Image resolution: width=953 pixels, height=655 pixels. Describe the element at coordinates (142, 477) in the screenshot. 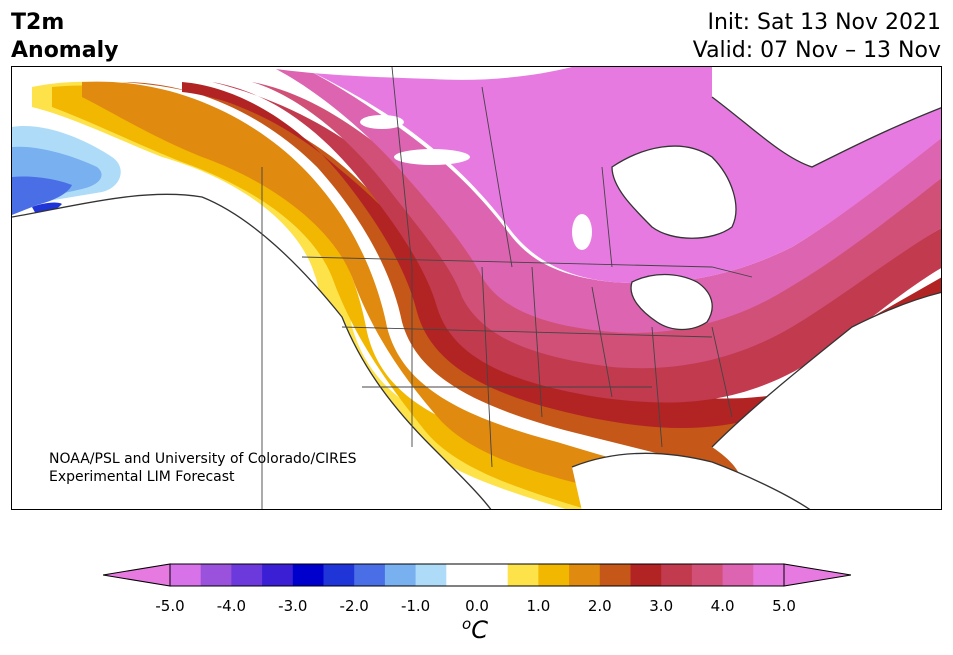

I see `credit-line2: Experimental LIM Forecast` at that location.